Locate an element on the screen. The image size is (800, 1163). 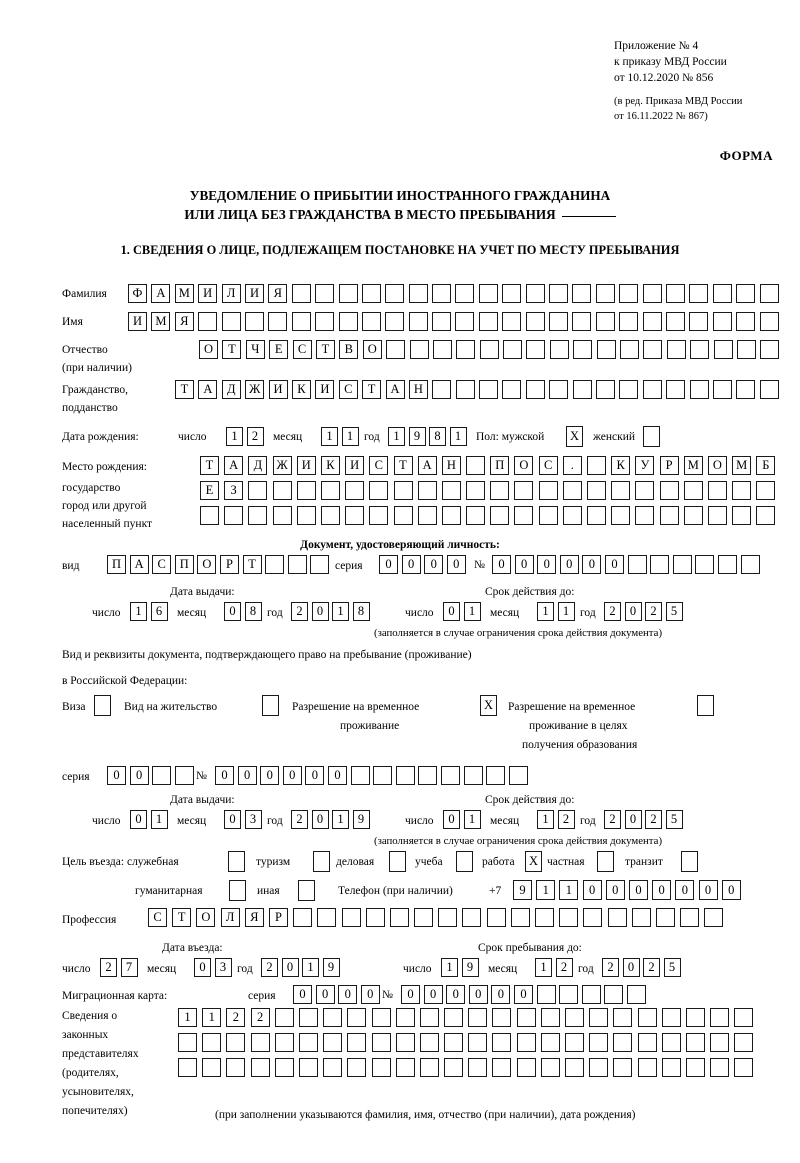
purpose-transit-checkbox is located at coordinates (689, 861).